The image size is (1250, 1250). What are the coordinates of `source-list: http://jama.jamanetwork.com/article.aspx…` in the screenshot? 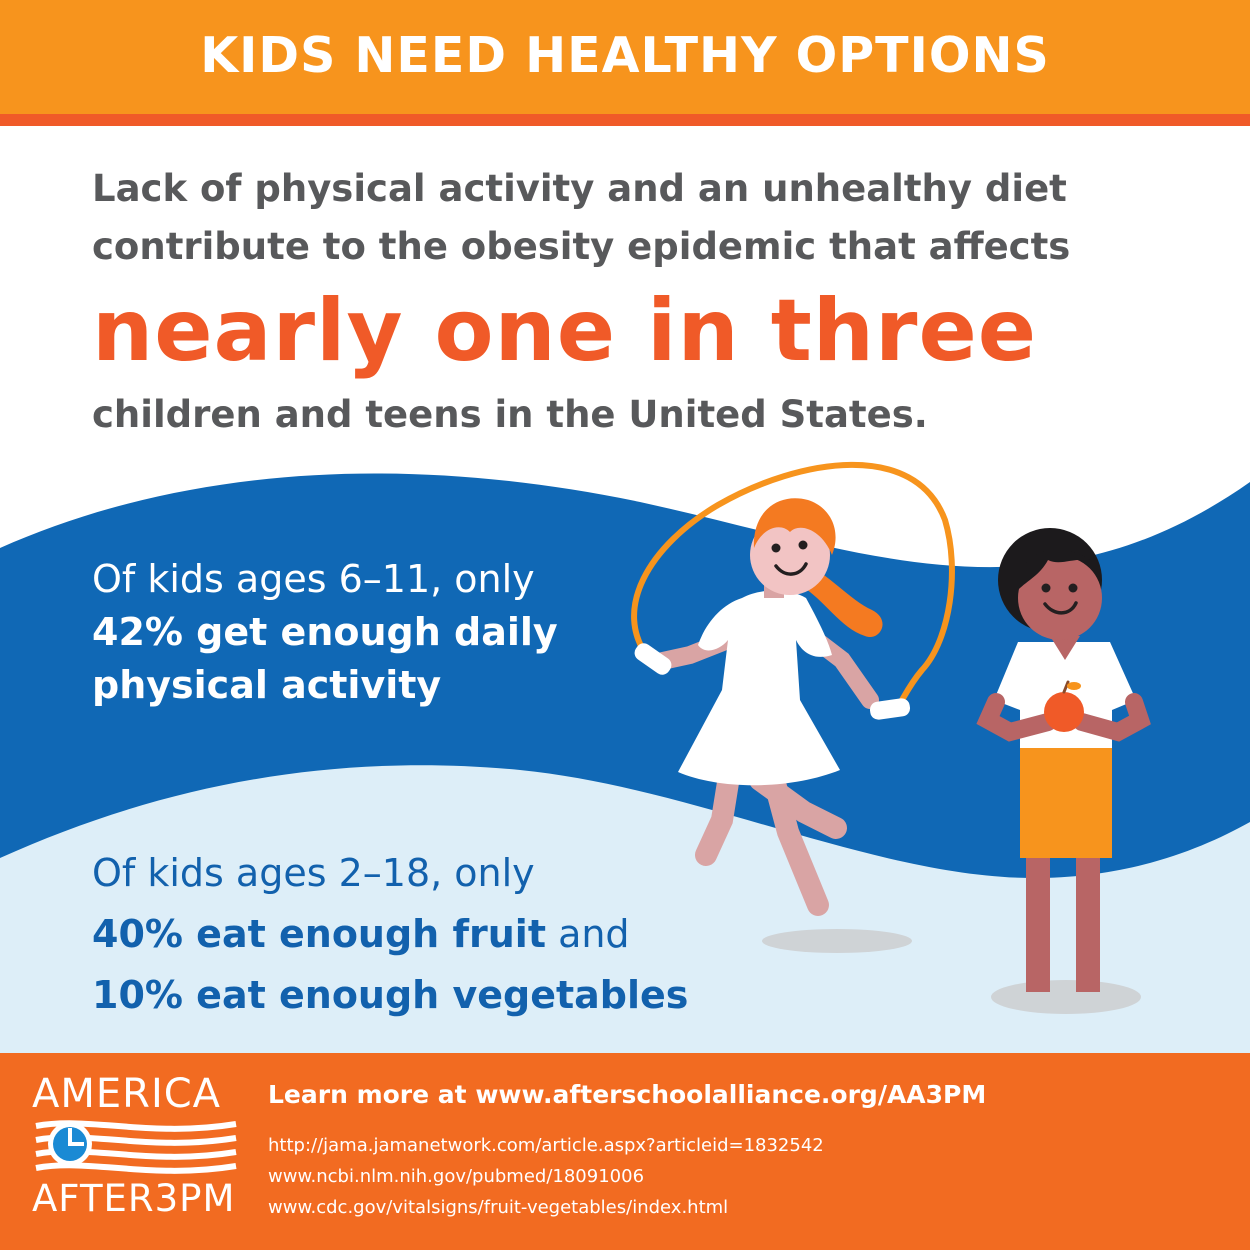 It's located at (546, 1176).